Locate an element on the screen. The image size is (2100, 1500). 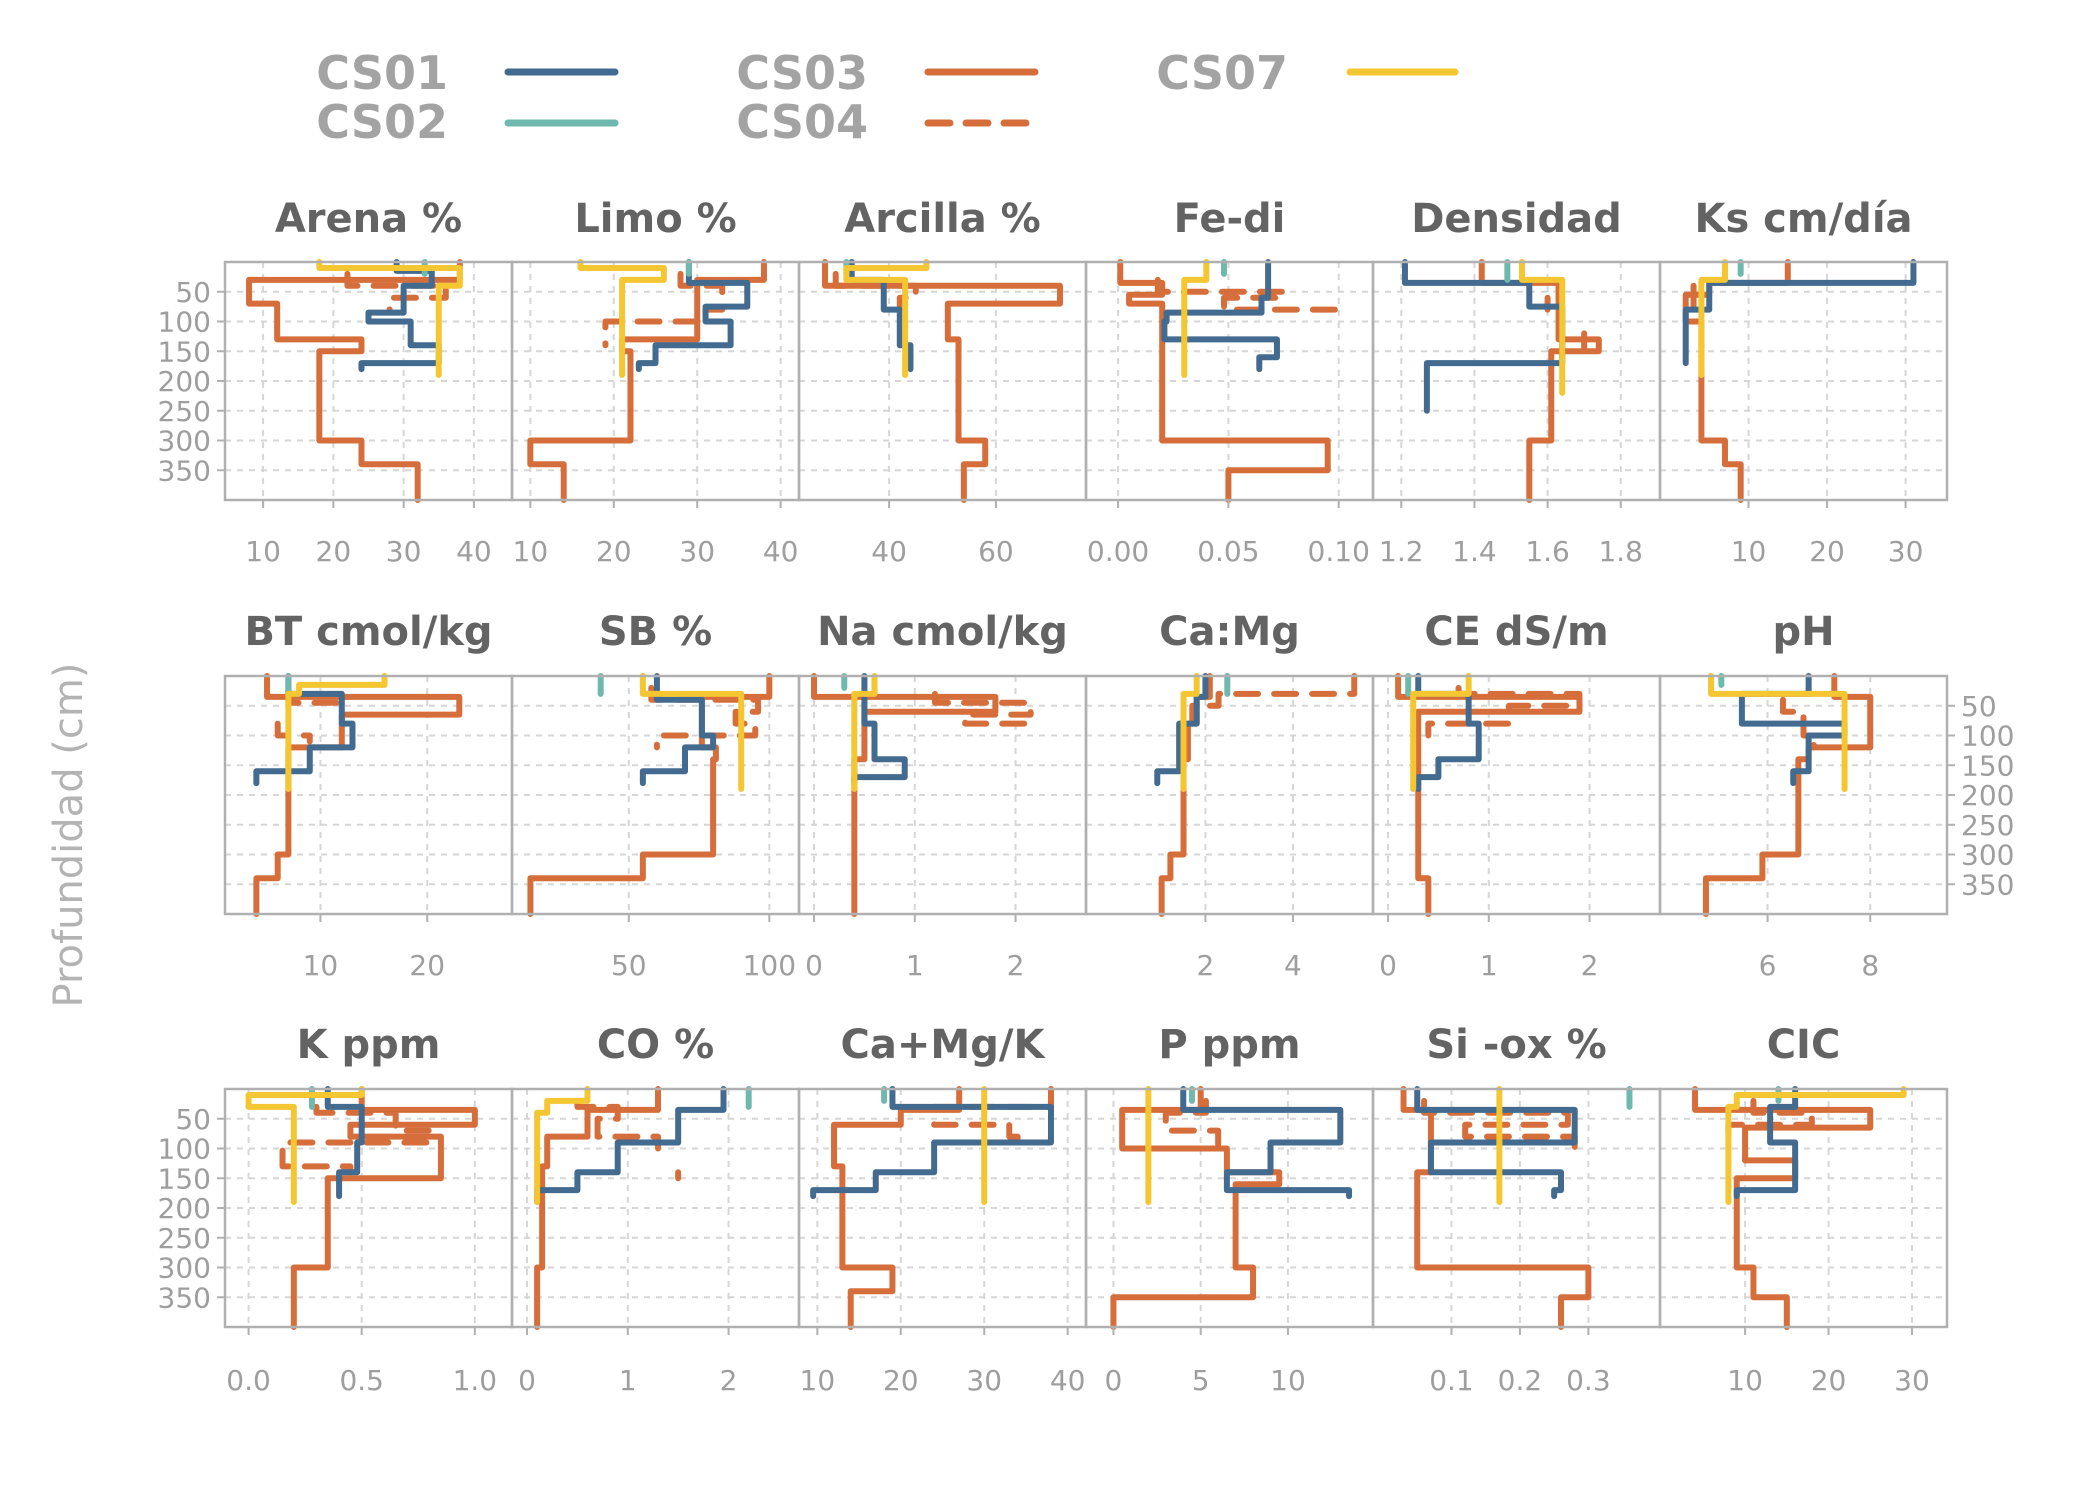
panel-6: BT cmol/kg 10 20 is located at coordinates (368, 795).